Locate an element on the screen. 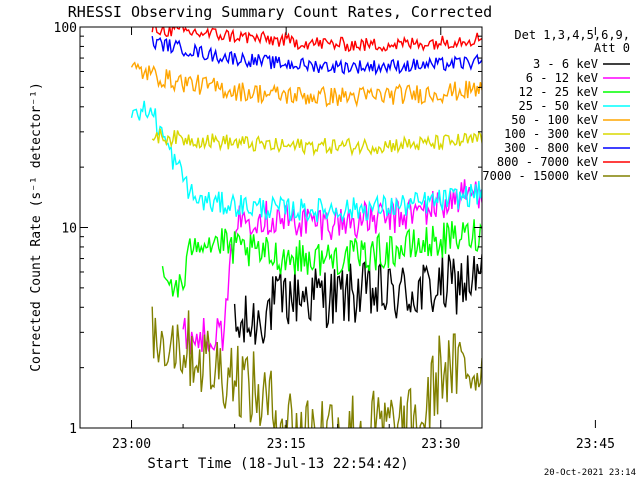 This screenshot has height=480, width=640. x-tick-label: 23:30 is located at coordinates (440, 444).